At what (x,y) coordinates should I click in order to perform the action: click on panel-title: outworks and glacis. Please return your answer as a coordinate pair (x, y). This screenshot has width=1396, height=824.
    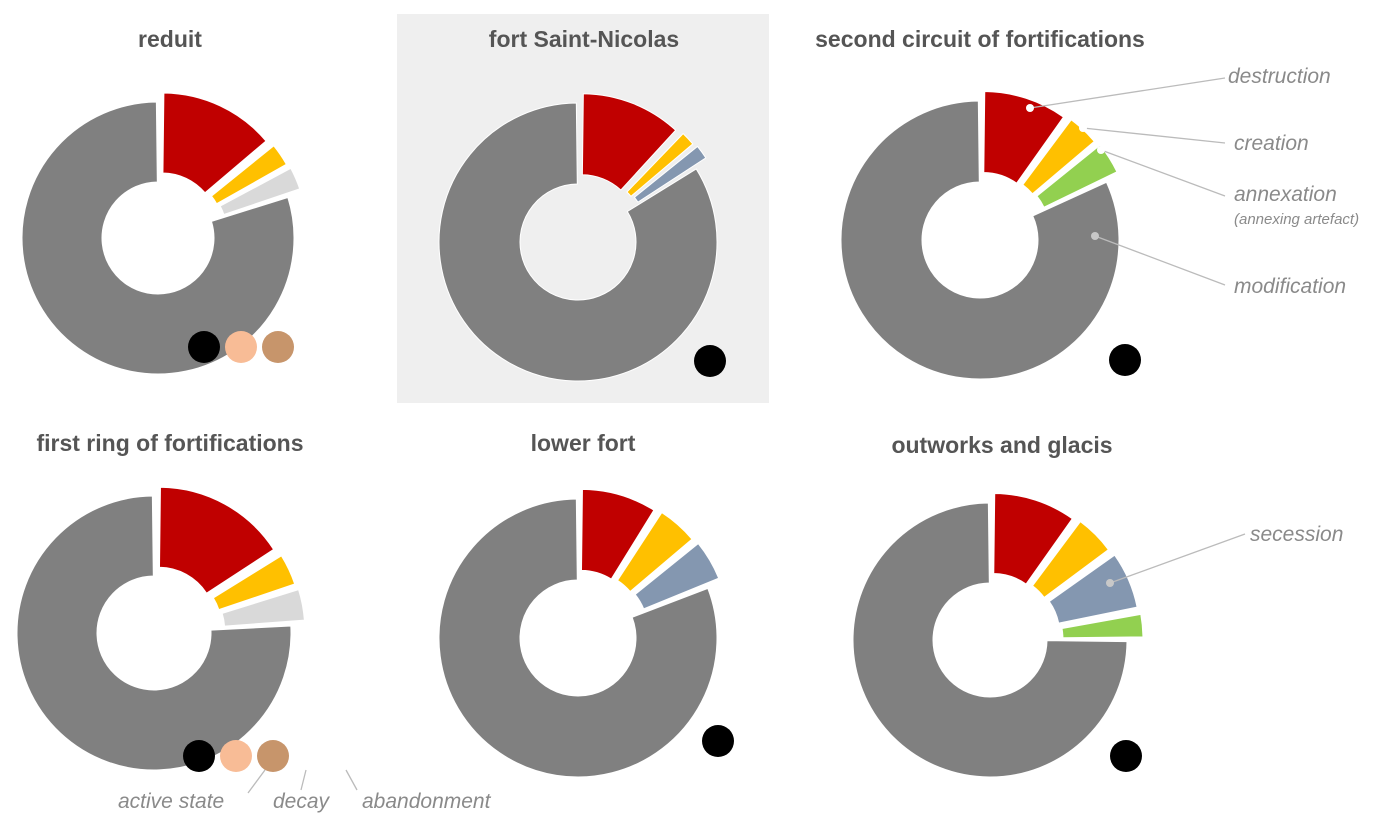
    Looking at the image, I should click on (1001, 445).